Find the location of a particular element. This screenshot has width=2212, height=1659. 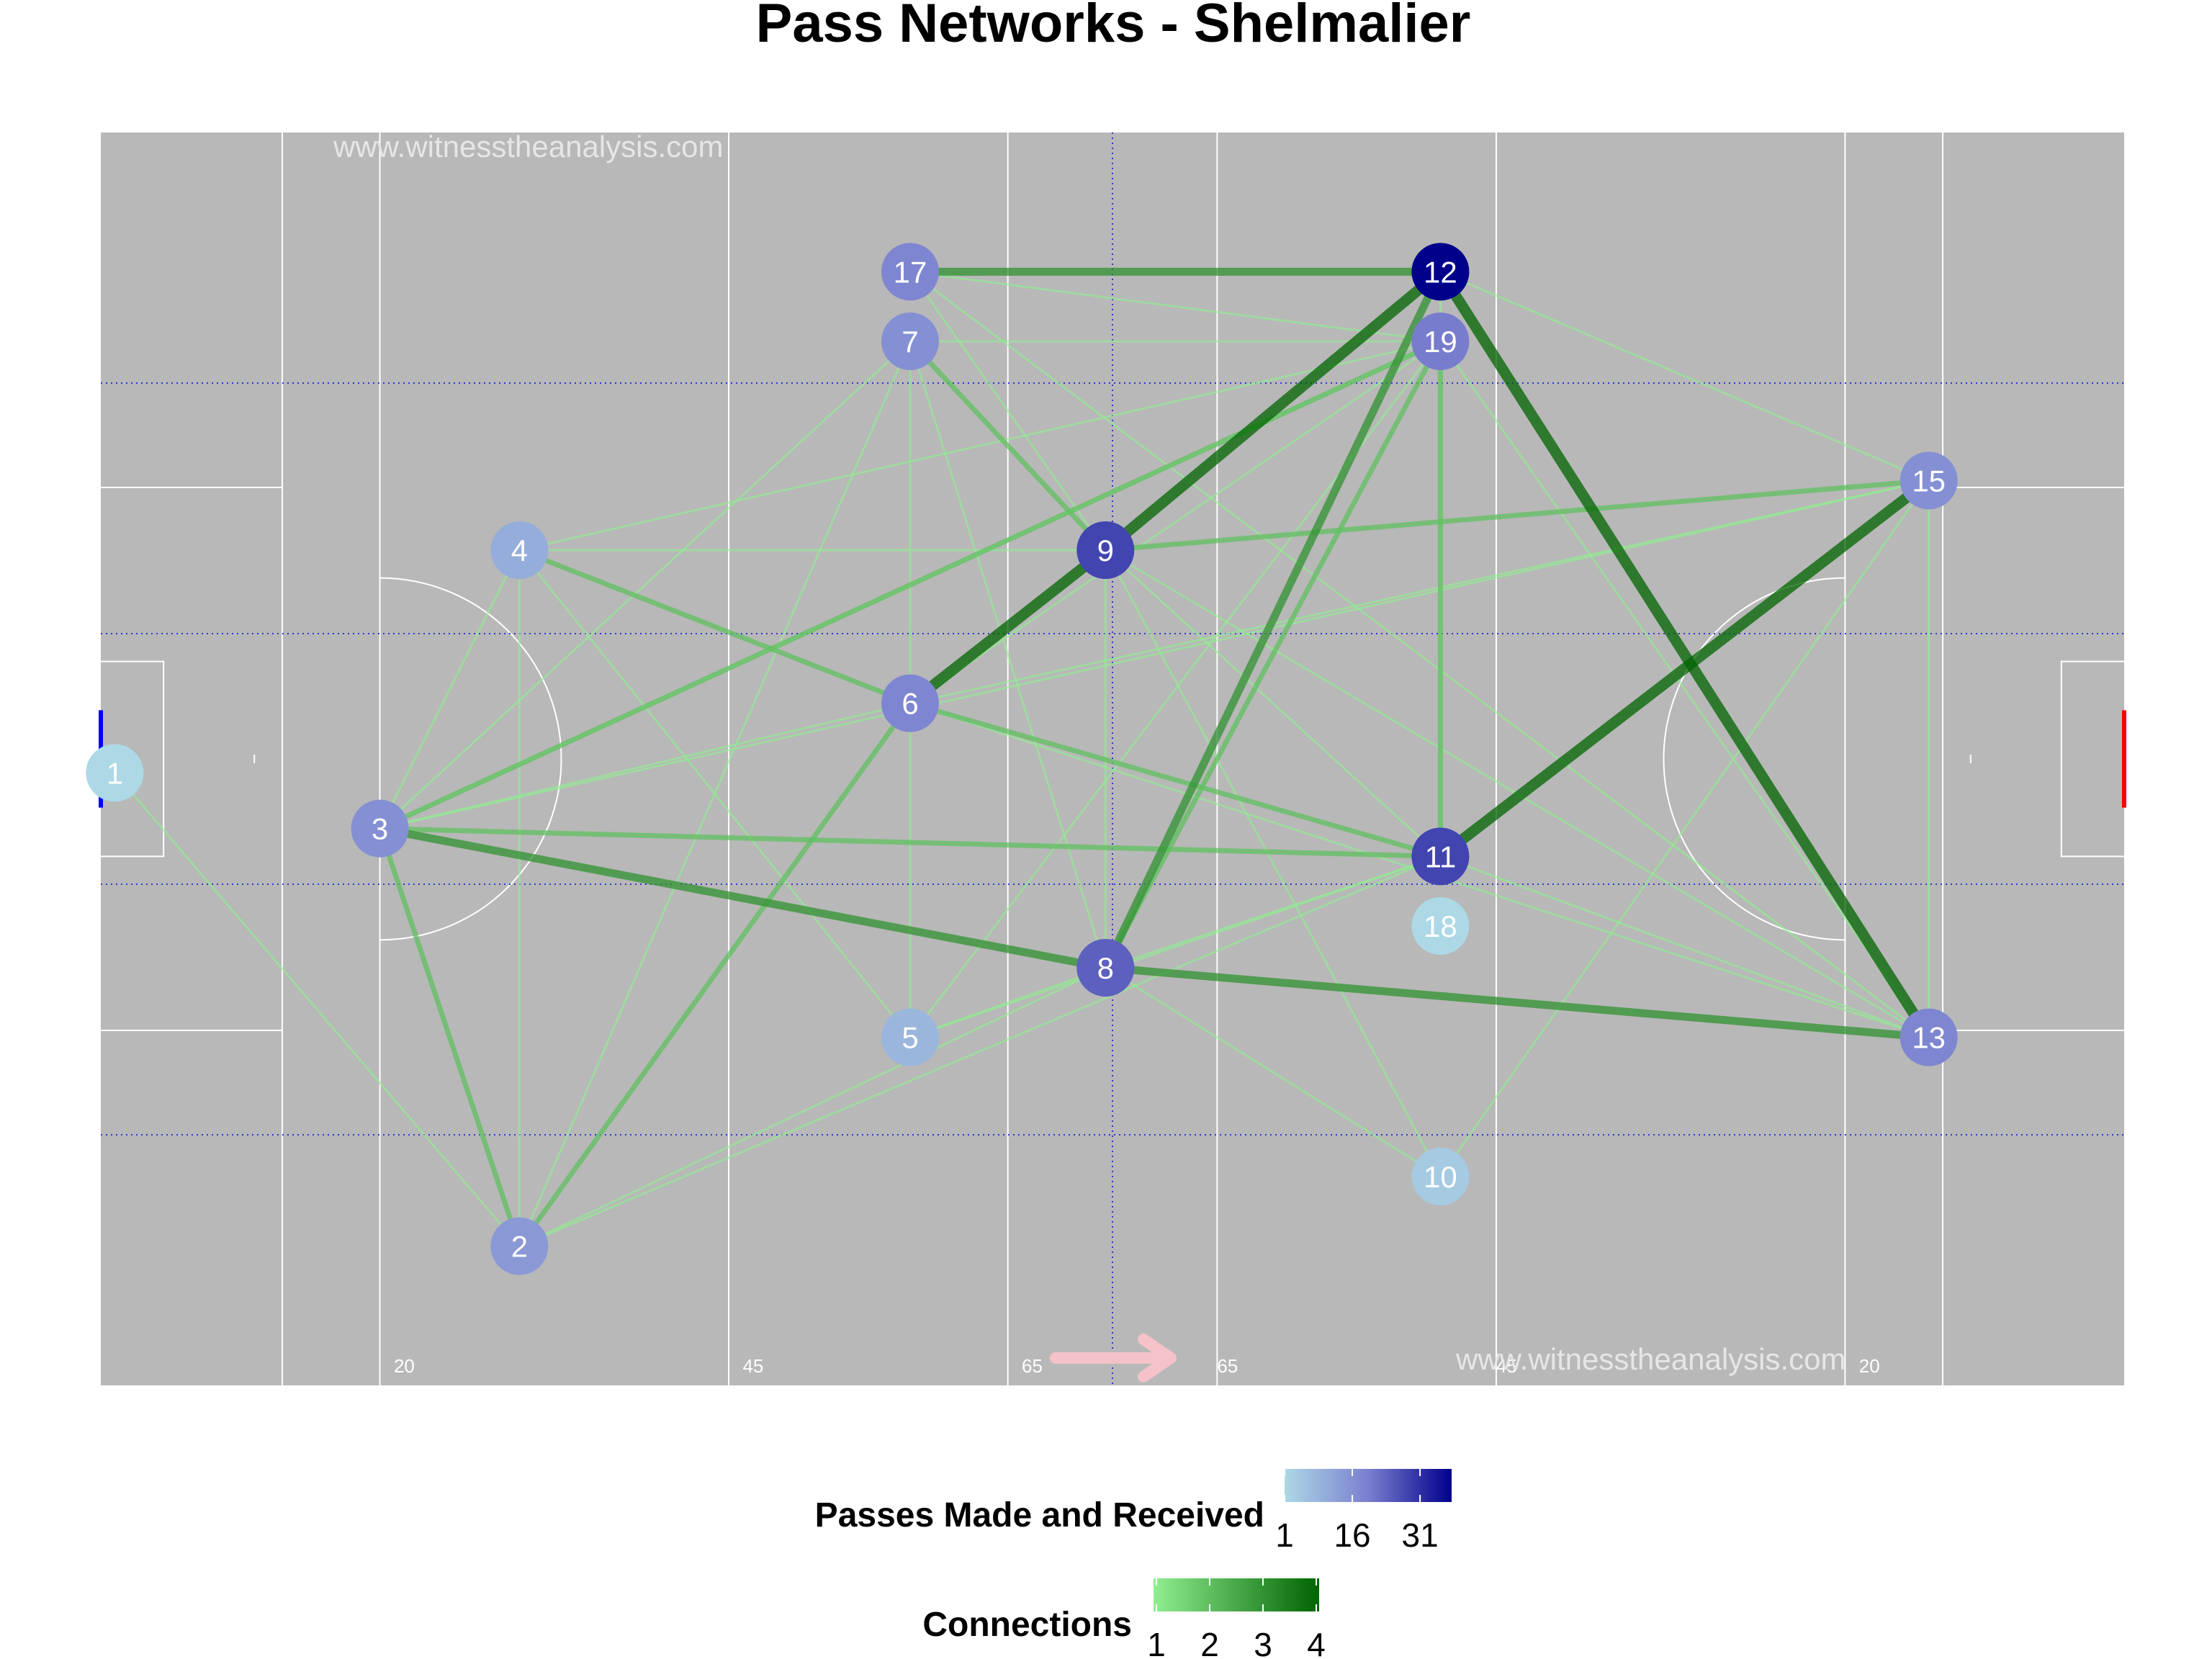

legend-connections-tick-label: 1 is located at coordinates (1156, 1642).